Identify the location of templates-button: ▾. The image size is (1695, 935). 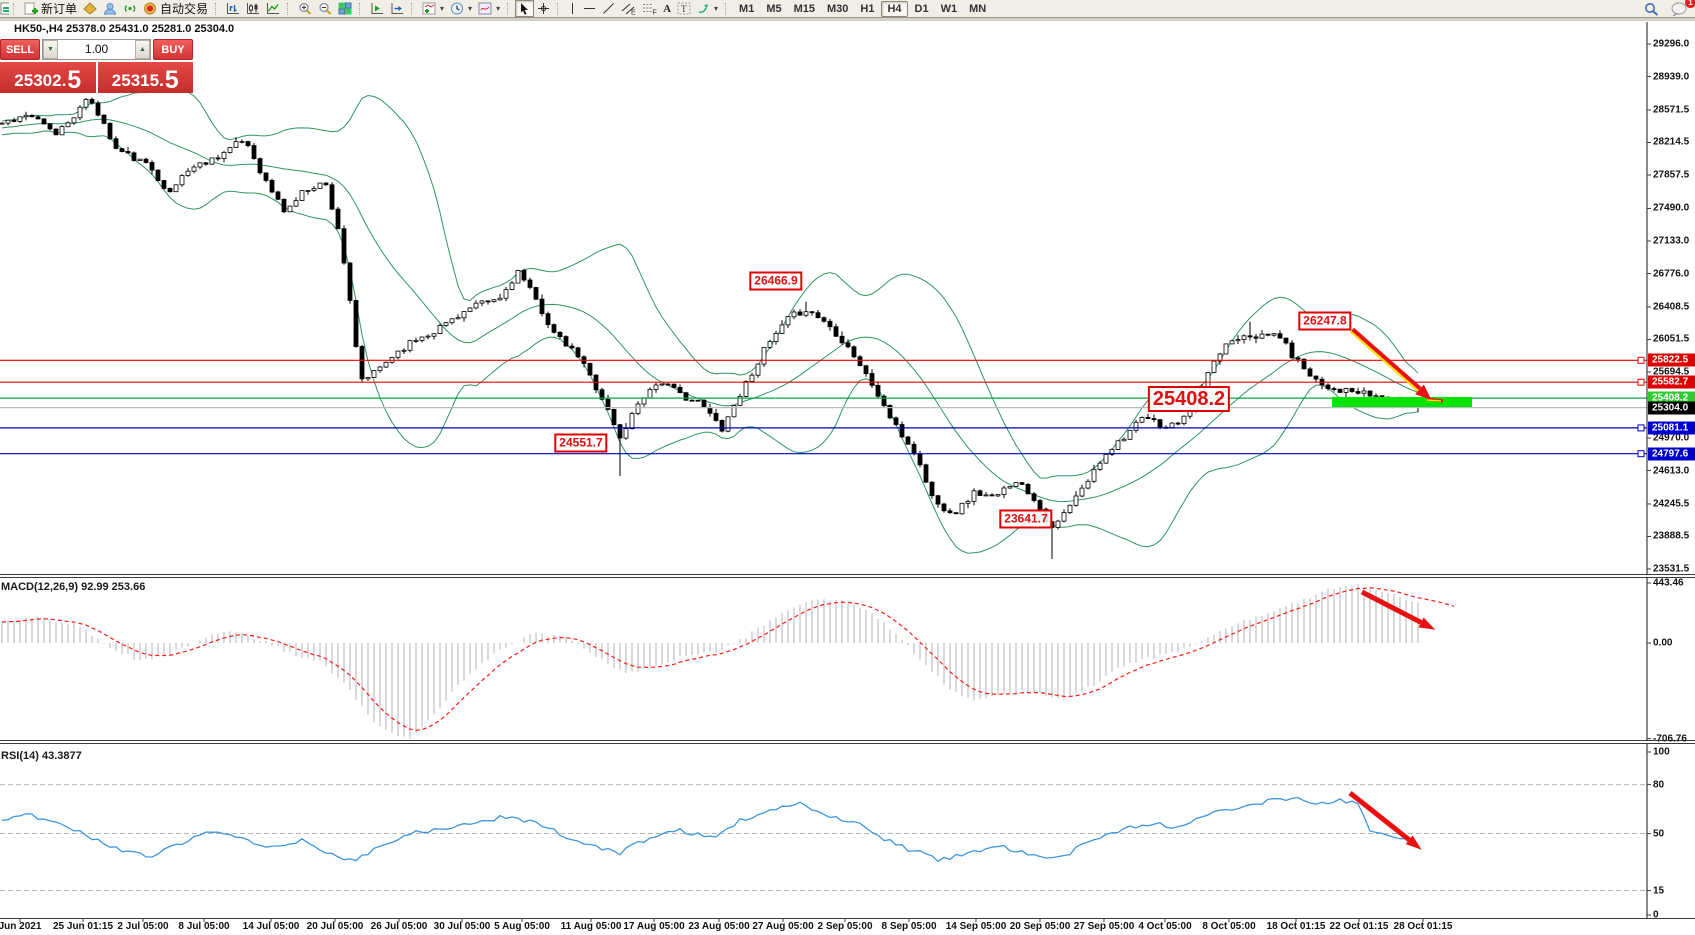
(489, 8).